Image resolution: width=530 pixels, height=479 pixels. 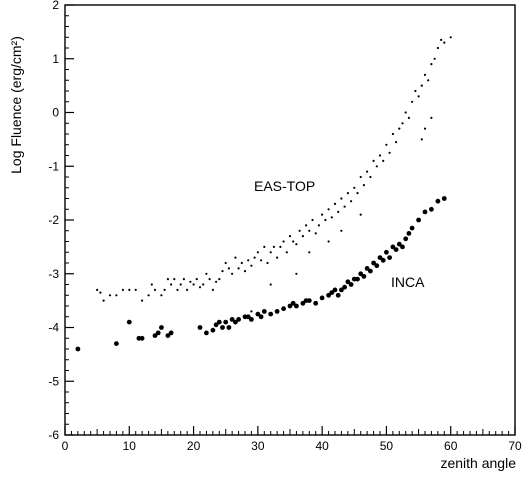 I want to click on x-tick-label: 60, so click(x=451, y=446).